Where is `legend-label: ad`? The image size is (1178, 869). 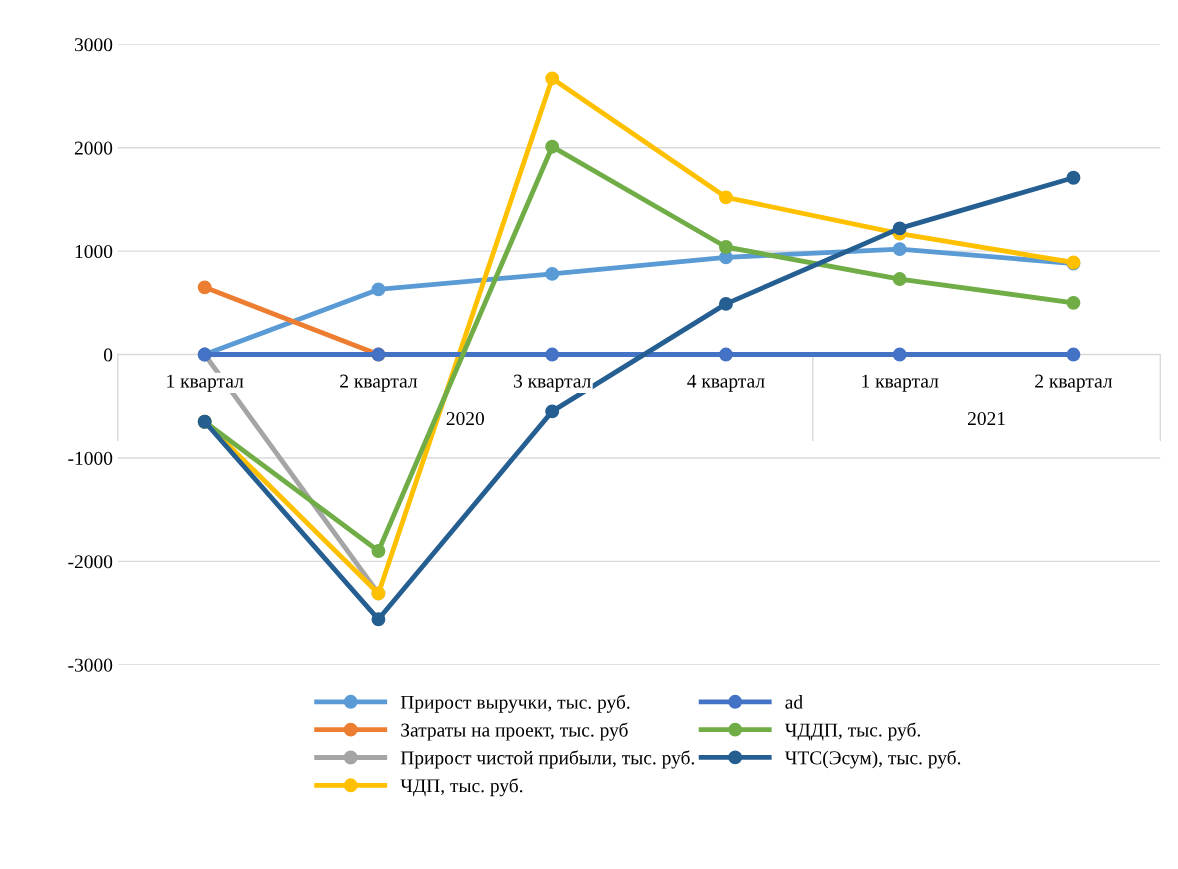
legend-label: ad is located at coordinates (794, 702).